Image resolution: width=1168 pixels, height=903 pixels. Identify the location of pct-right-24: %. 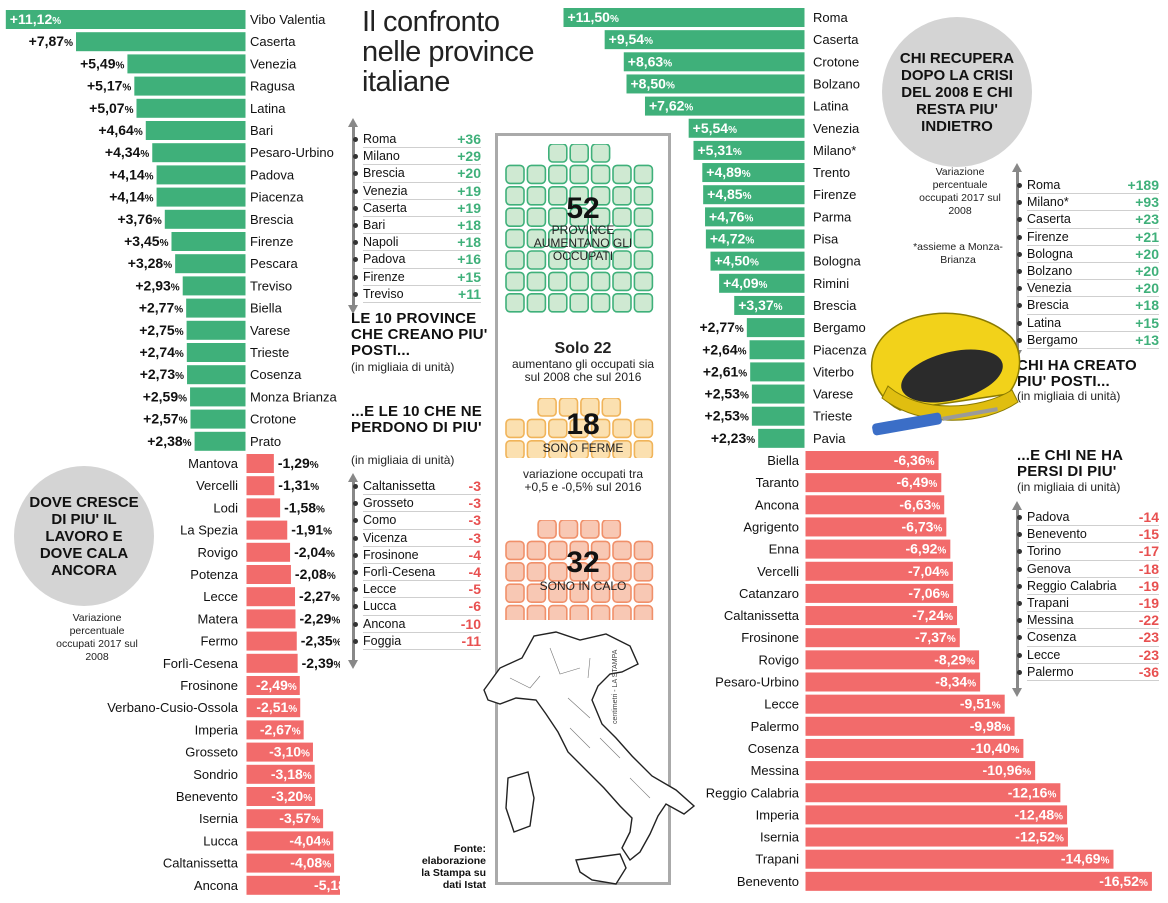
(941, 551).